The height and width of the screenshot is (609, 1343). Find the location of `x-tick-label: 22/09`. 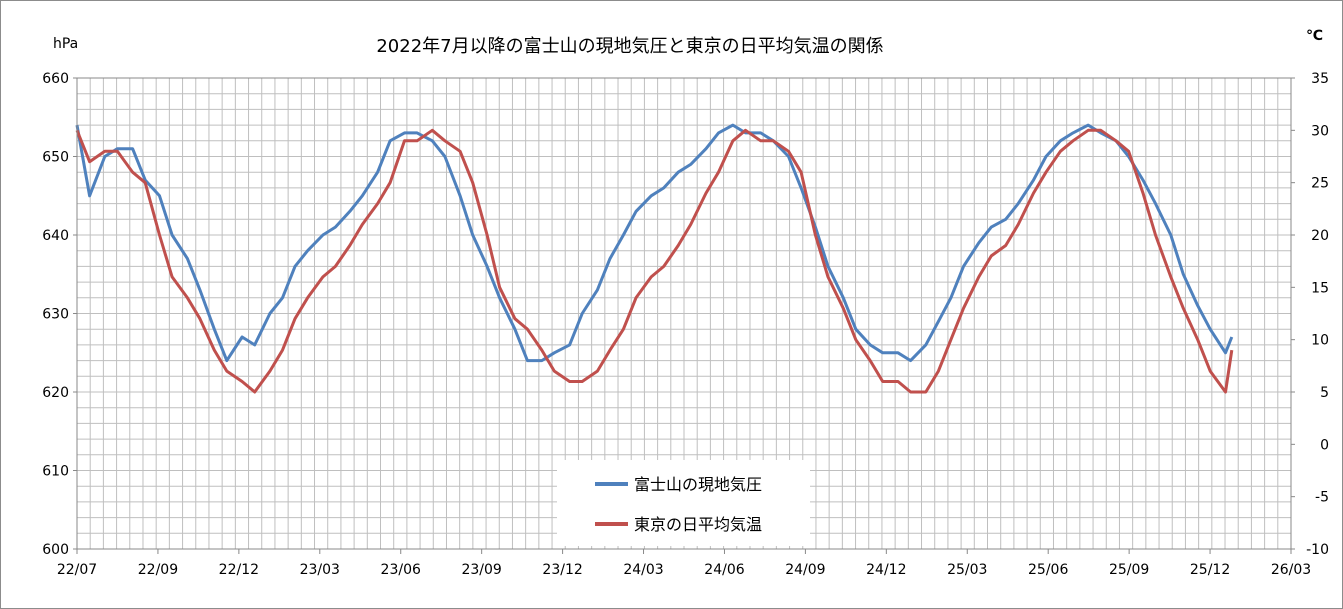

x-tick-label: 22/09 is located at coordinates (158, 570).